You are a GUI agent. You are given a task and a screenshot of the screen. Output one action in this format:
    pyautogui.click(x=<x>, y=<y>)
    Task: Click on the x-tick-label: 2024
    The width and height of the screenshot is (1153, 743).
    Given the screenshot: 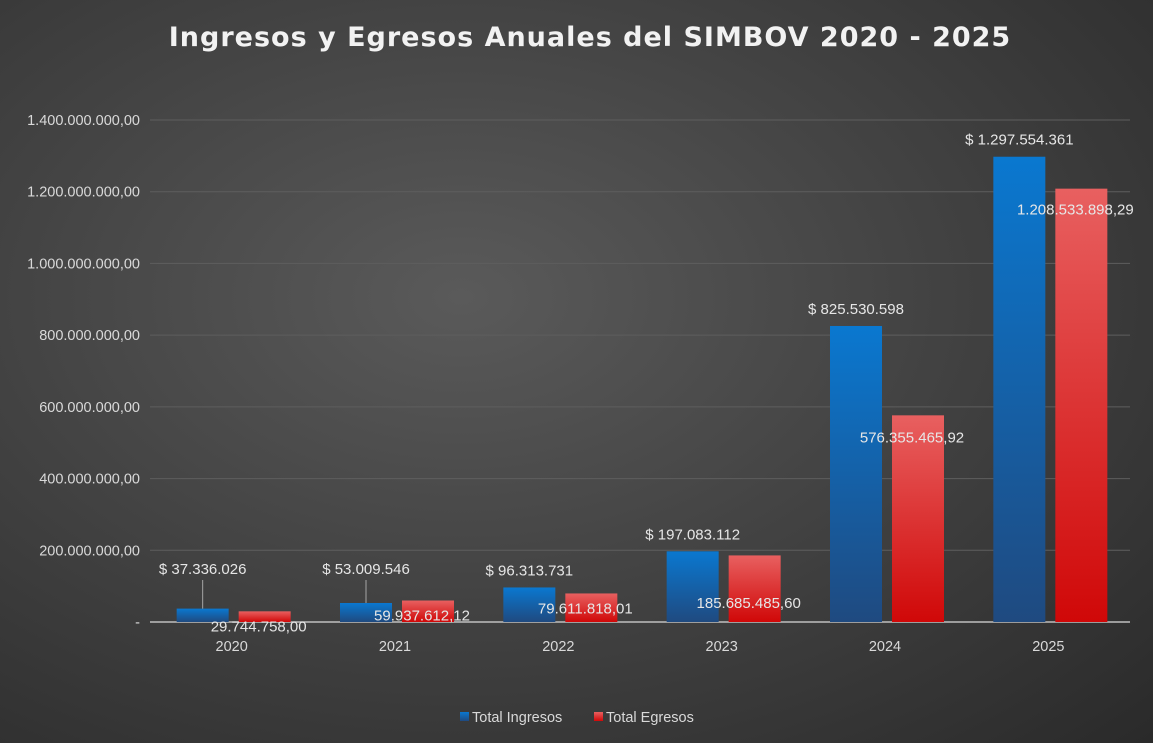 What is the action you would take?
    pyautogui.click(x=885, y=647)
    